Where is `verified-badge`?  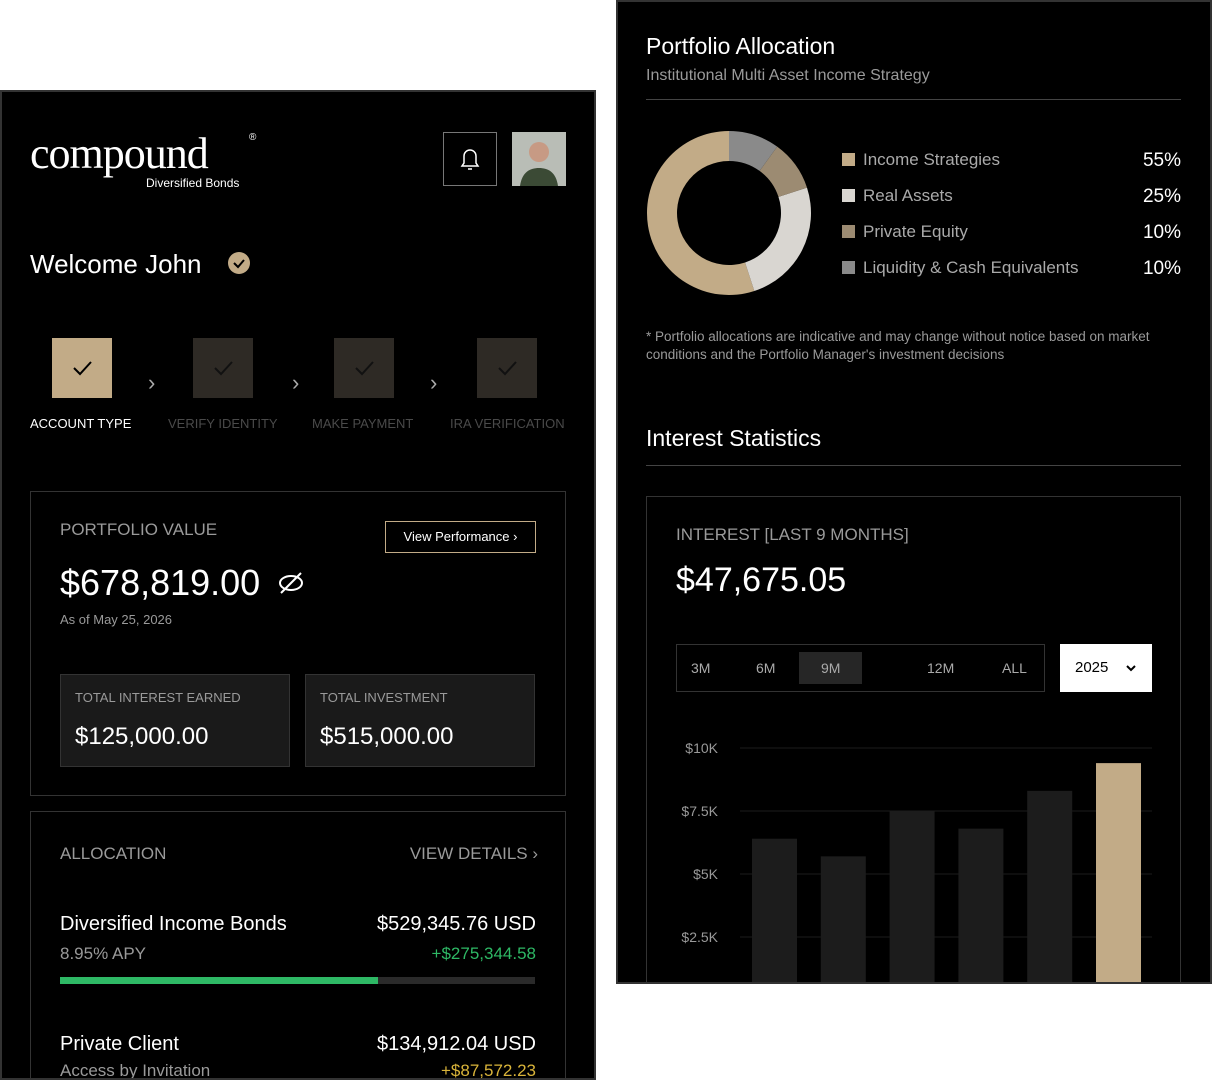 verified-badge is located at coordinates (239, 263).